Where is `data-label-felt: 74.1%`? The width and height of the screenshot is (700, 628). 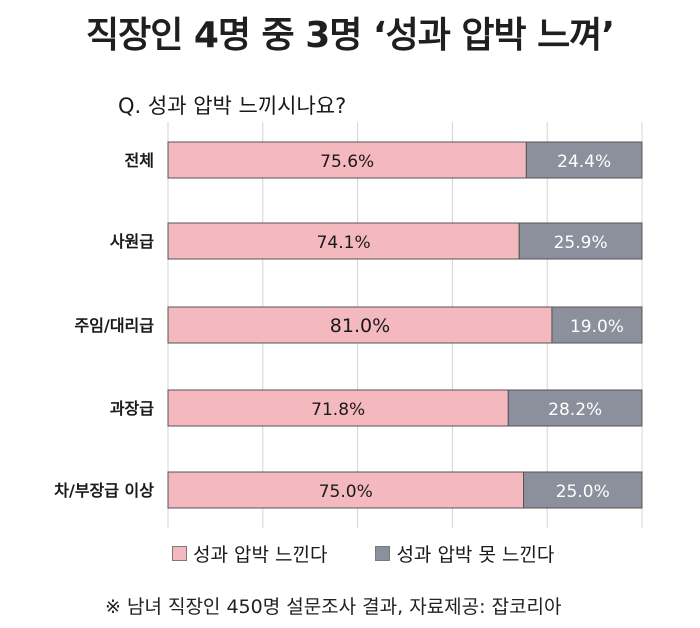
data-label-felt: 74.1% is located at coordinates (344, 243).